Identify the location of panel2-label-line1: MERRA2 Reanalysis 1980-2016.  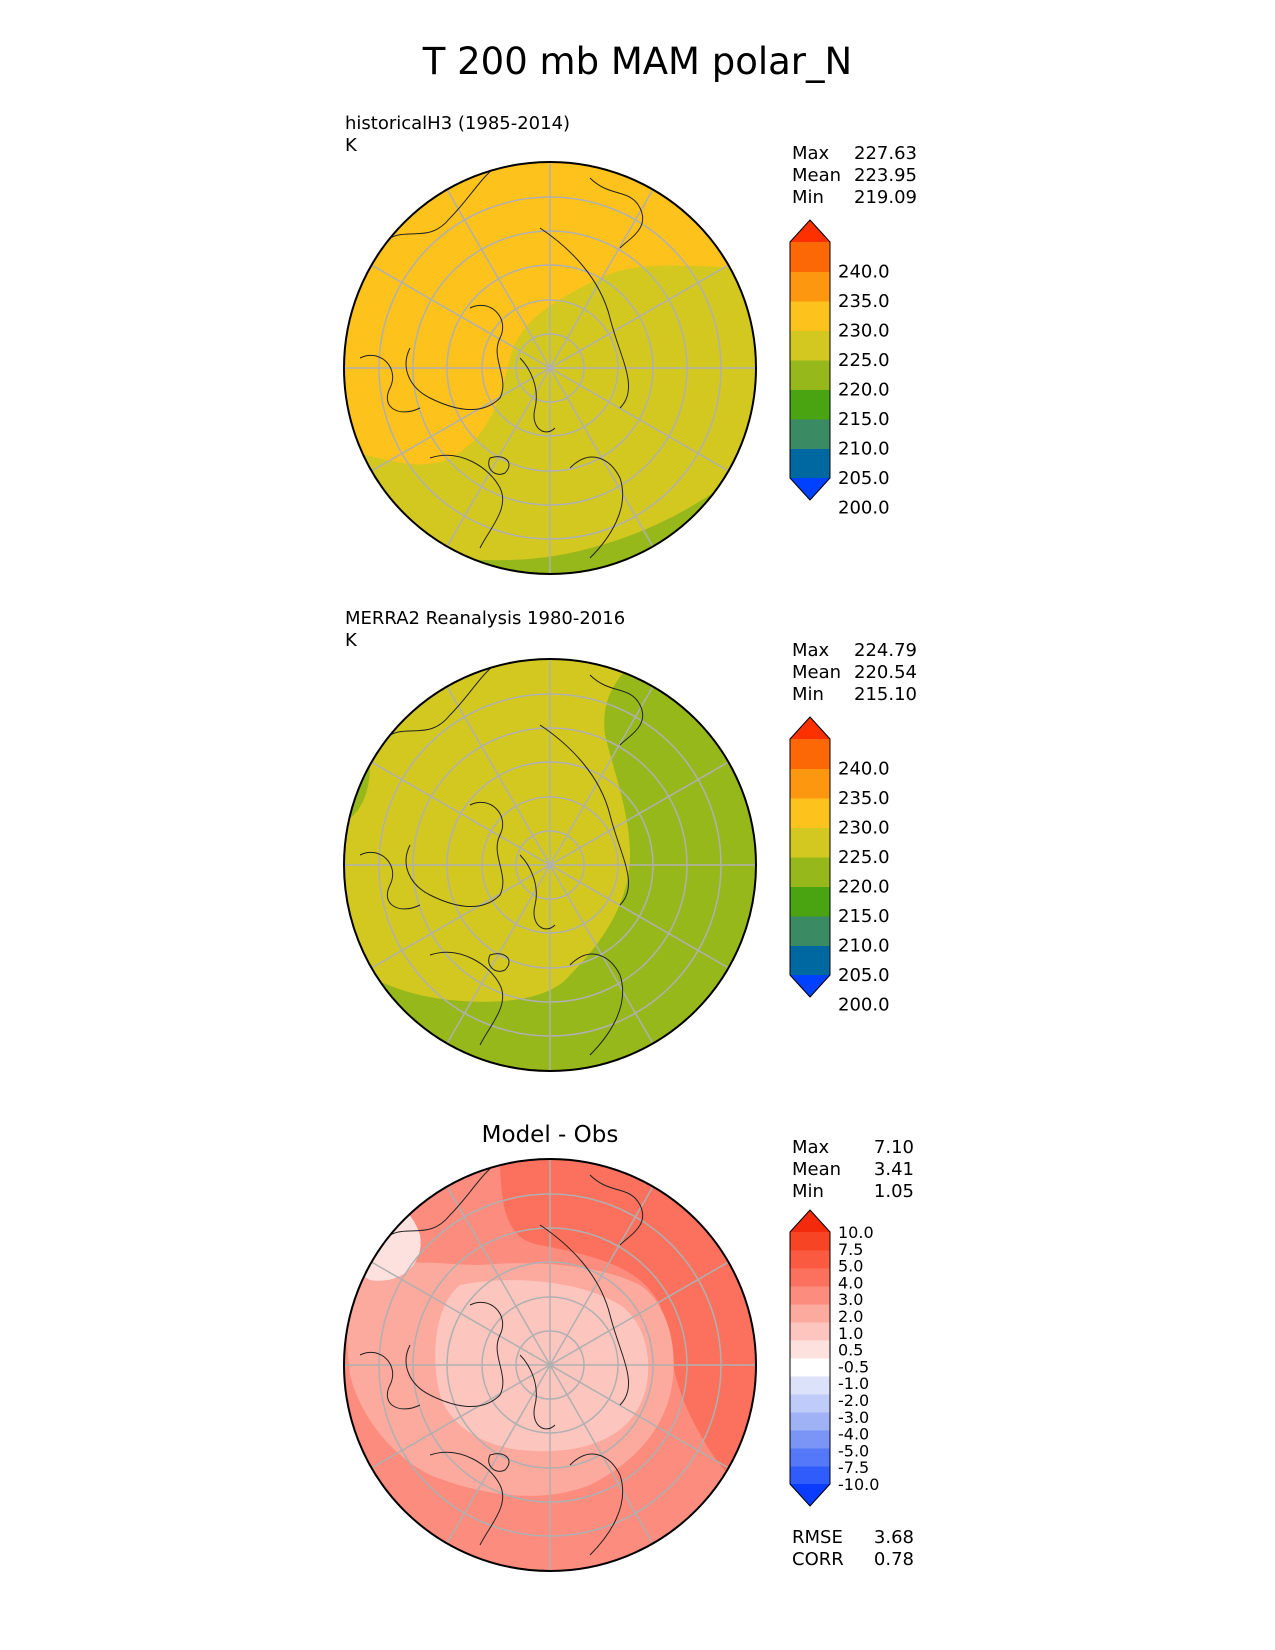
(485, 618).